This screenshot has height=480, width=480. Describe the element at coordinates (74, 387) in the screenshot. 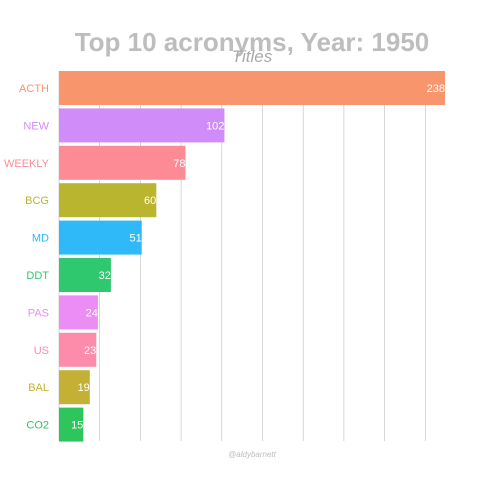

I see `bar-bal` at that location.